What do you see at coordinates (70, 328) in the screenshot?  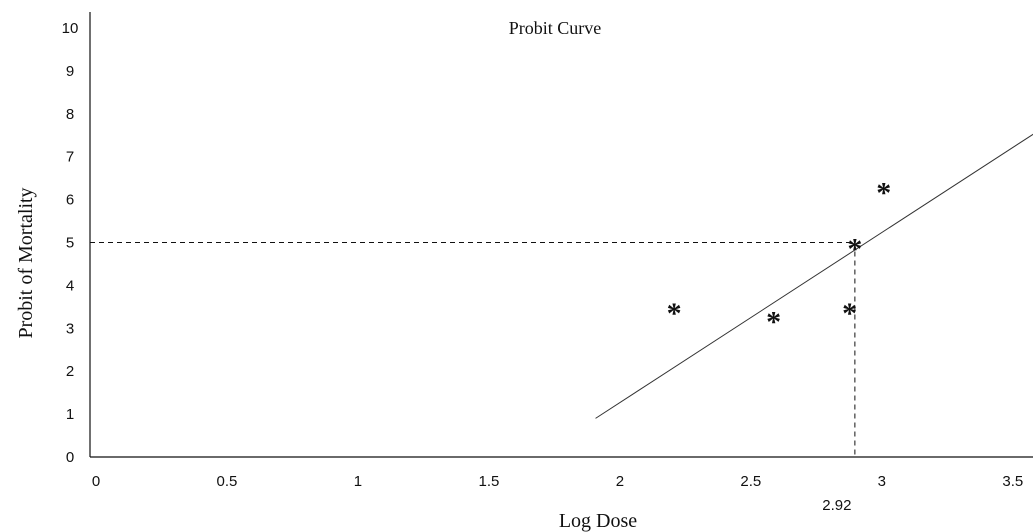 I see `y-tick-label: 3` at bounding box center [70, 328].